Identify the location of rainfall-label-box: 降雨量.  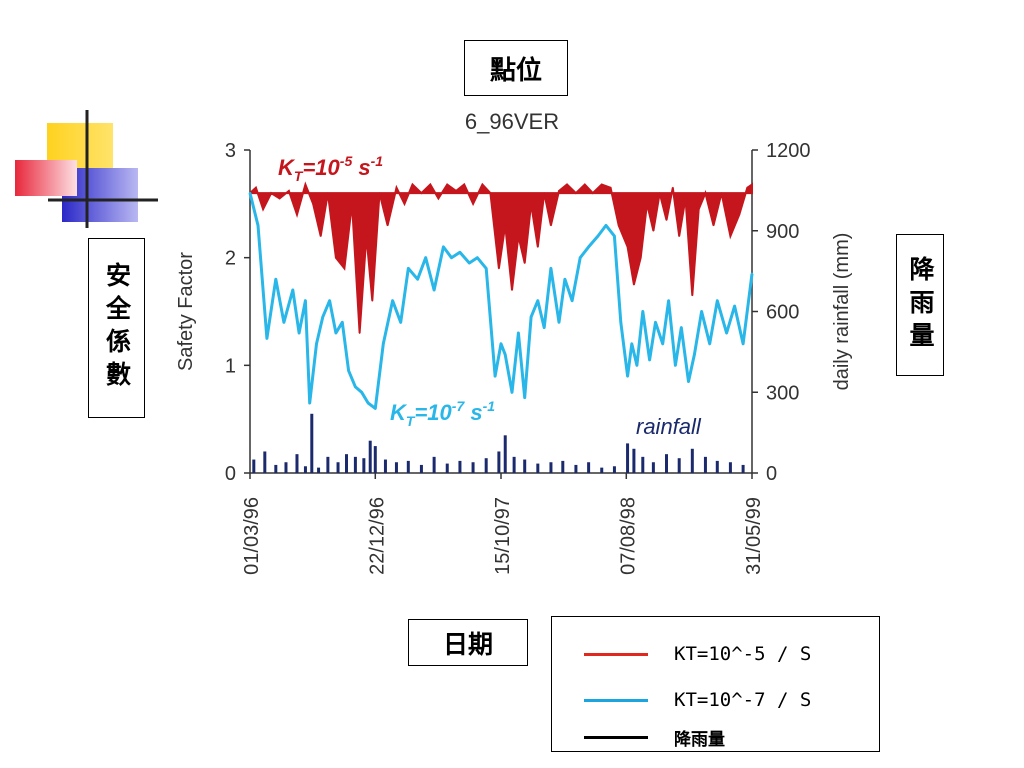
(920, 305).